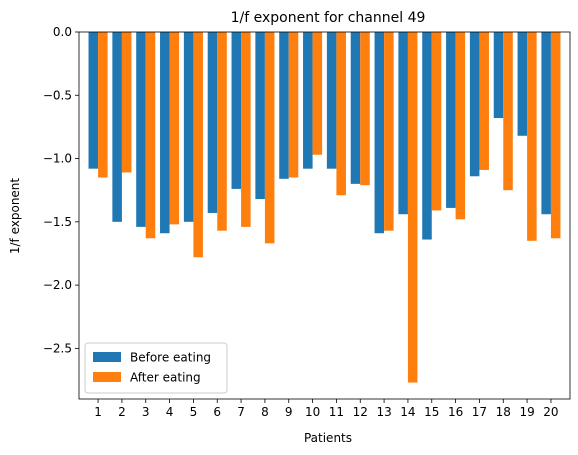  What do you see at coordinates (57, 348) in the screenshot?
I see `y-tick-label: −2.5` at bounding box center [57, 348].